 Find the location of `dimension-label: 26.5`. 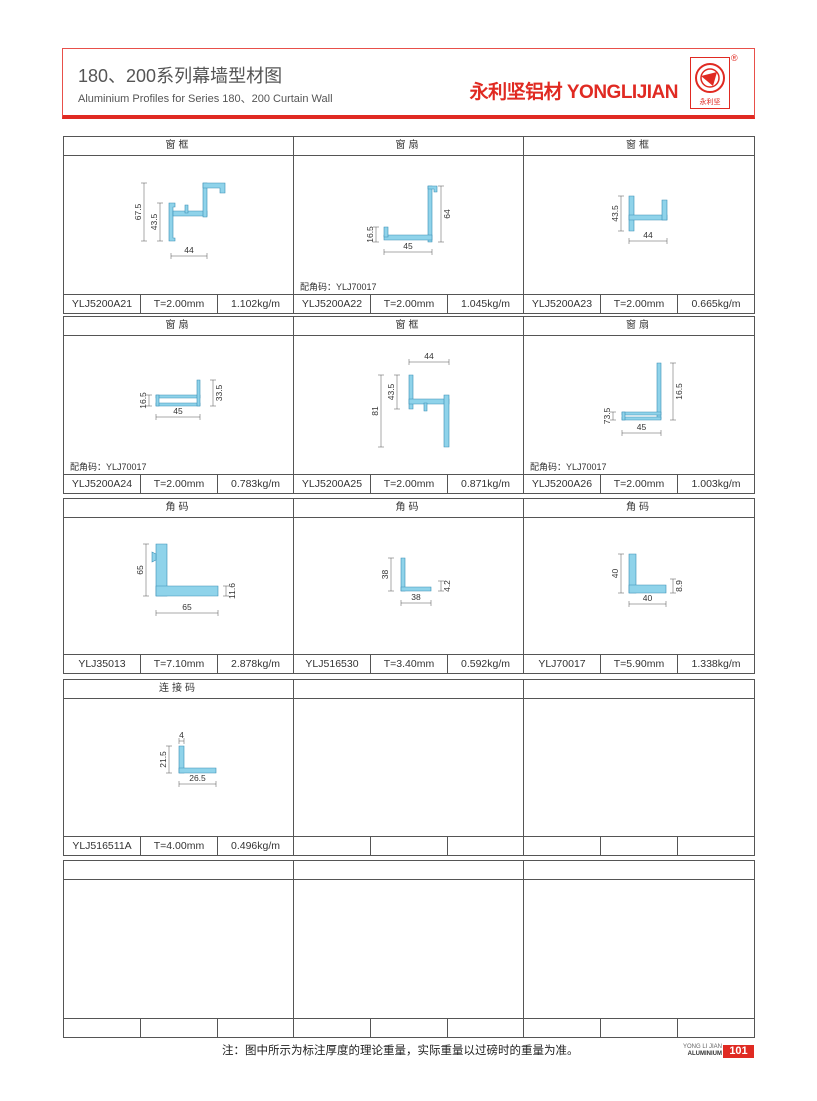

dimension-label: 26.5 is located at coordinates (197, 778).